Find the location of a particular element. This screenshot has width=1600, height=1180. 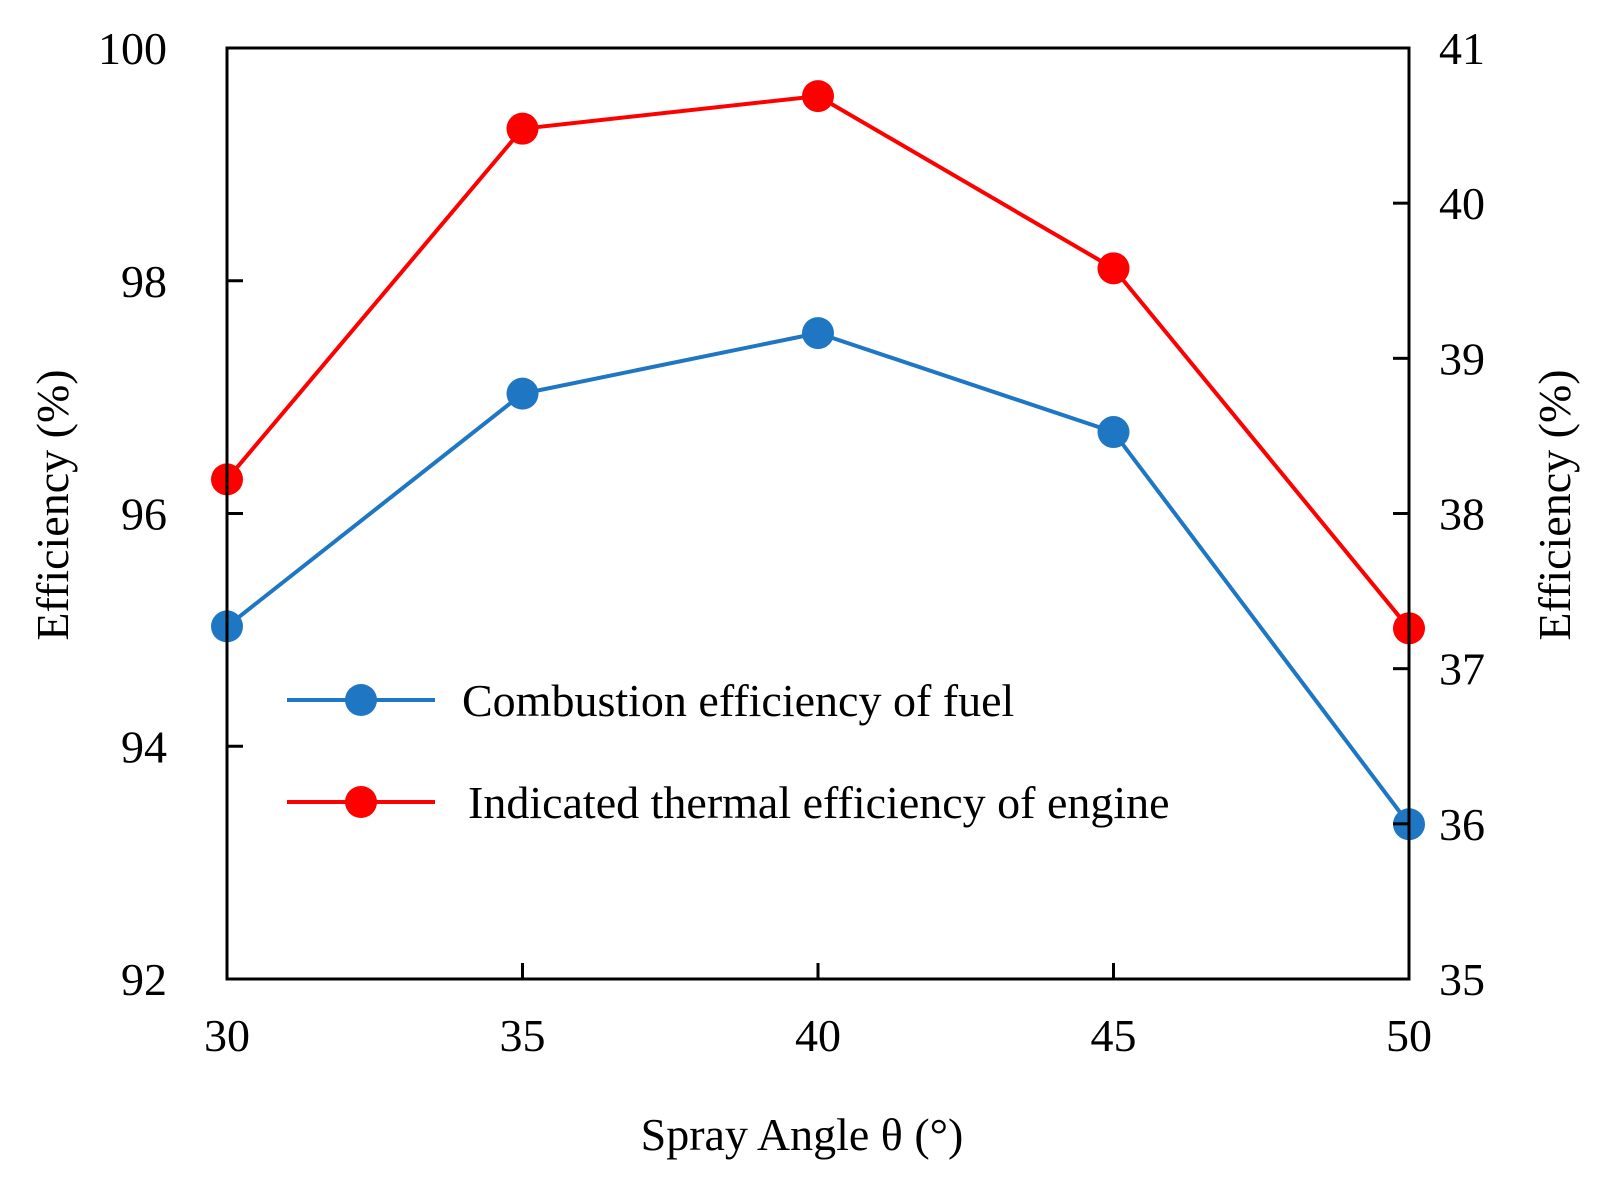

y-right-tick-label: 39 is located at coordinates (1462, 358).